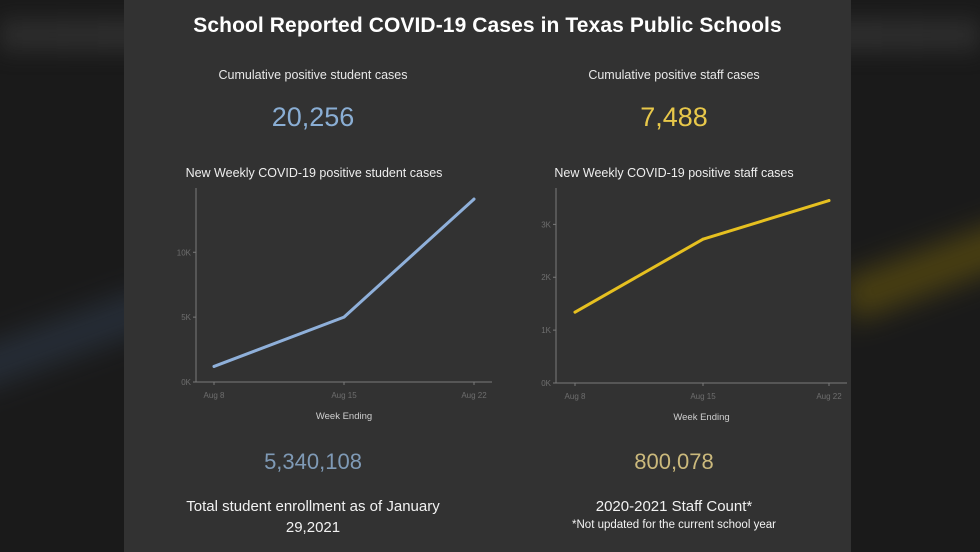 The image size is (980, 552). What do you see at coordinates (186, 317) in the screenshot?
I see `student-chart-y-tick-label: 5K` at bounding box center [186, 317].